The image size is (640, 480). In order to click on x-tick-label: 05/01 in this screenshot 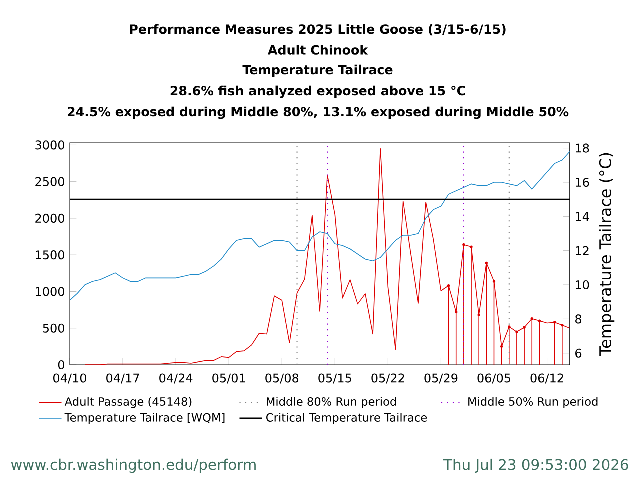, I will do `click(229, 379)`.